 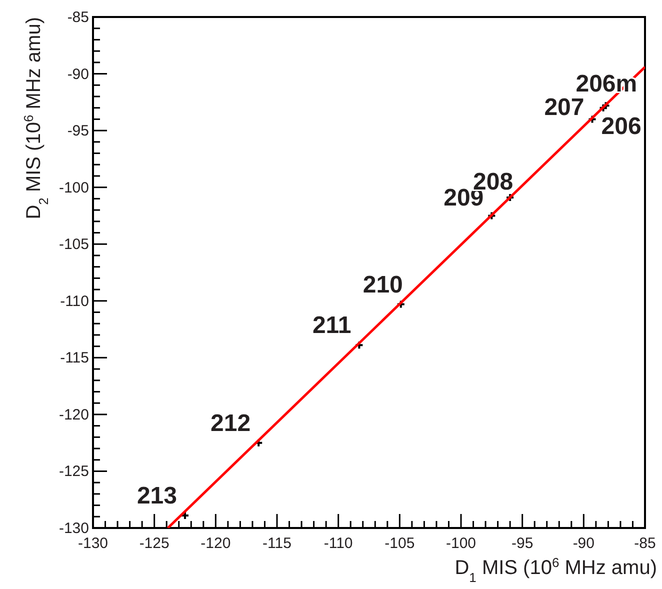 What do you see at coordinates (156, 496) in the screenshot?
I see `annotation: 213` at bounding box center [156, 496].